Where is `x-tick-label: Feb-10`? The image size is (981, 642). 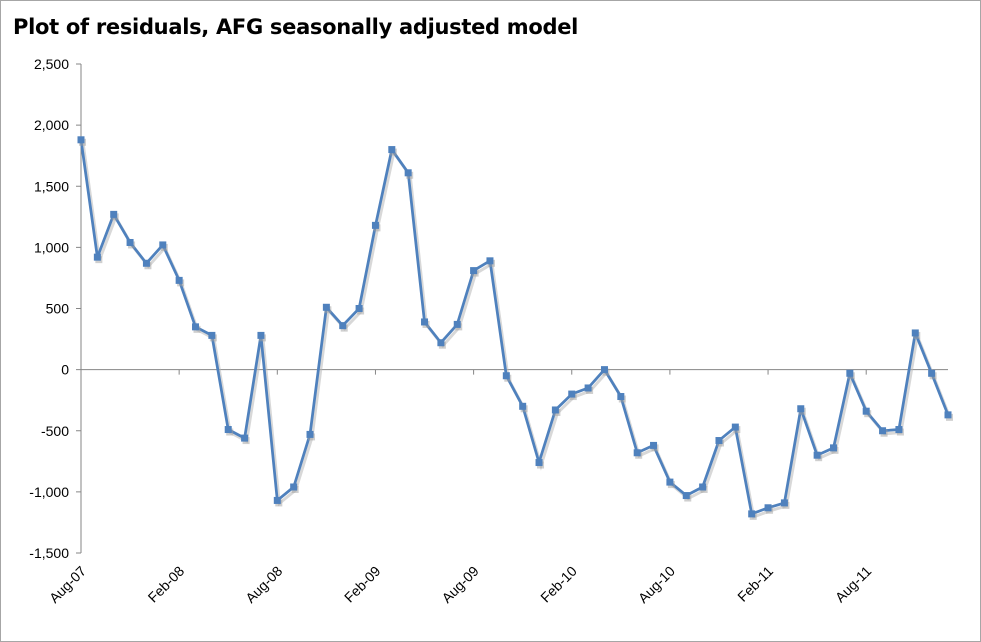 x-tick-label: Feb-10 is located at coordinates (558, 584).